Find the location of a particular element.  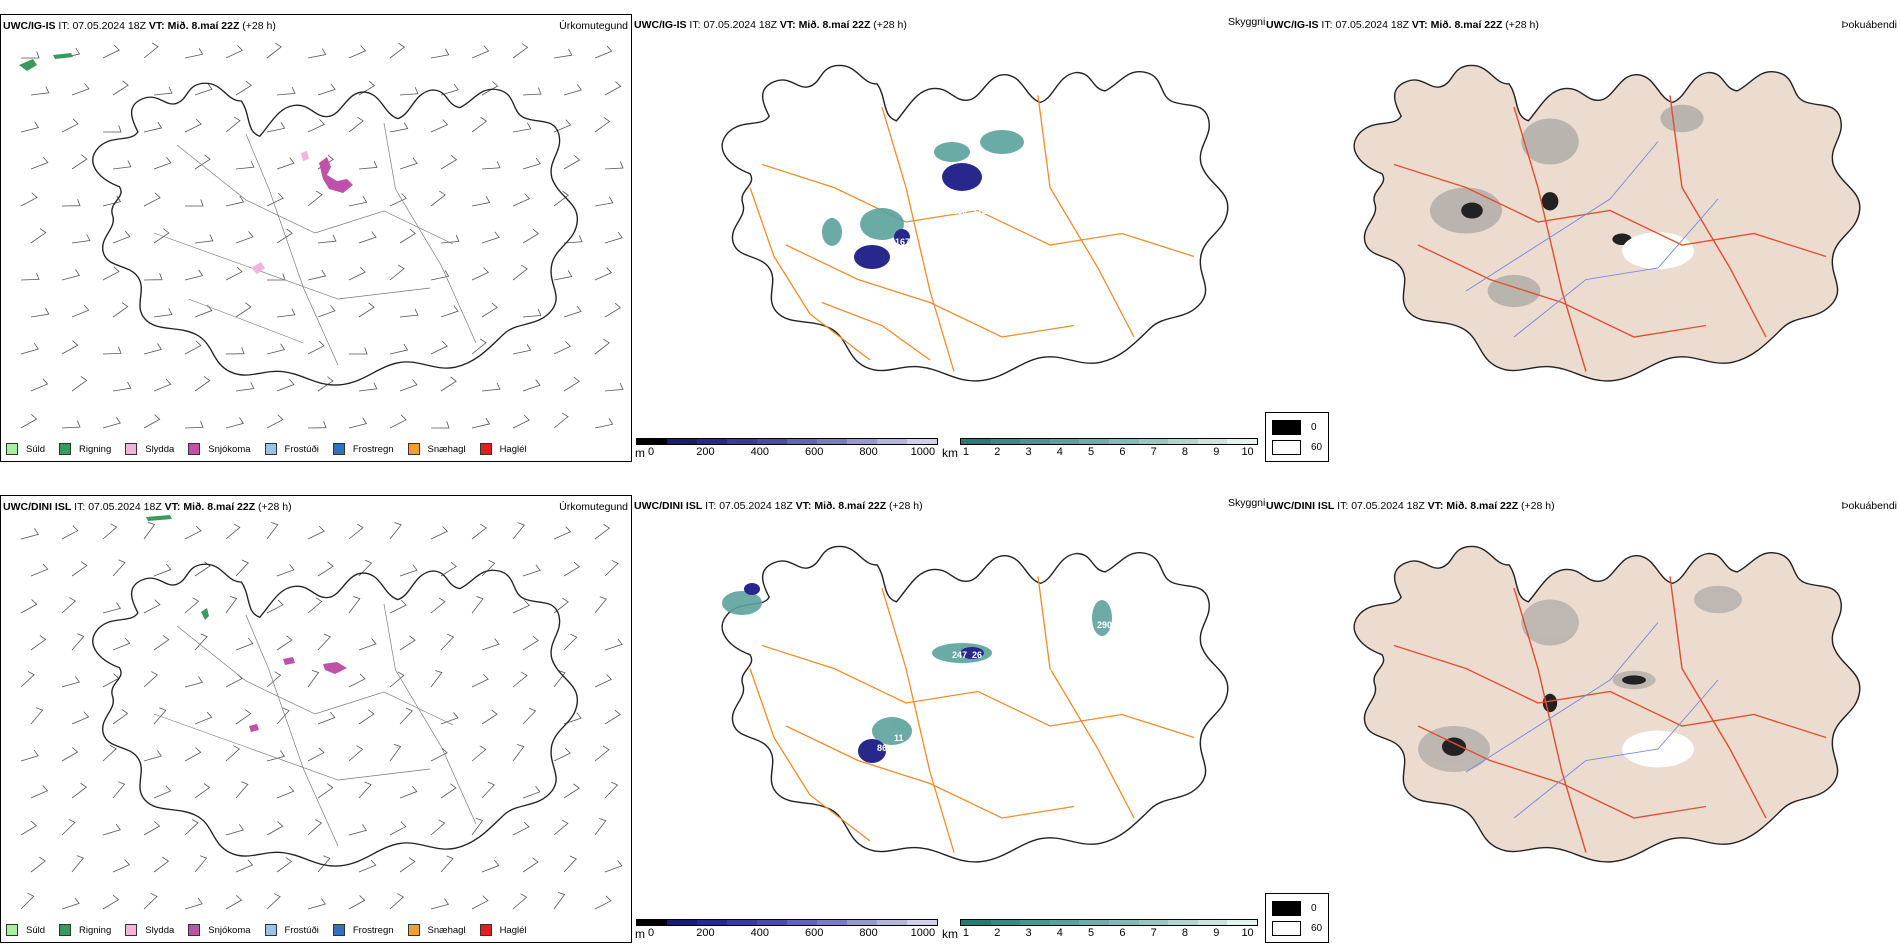

vis-label: 247 is located at coordinates (959, 655).